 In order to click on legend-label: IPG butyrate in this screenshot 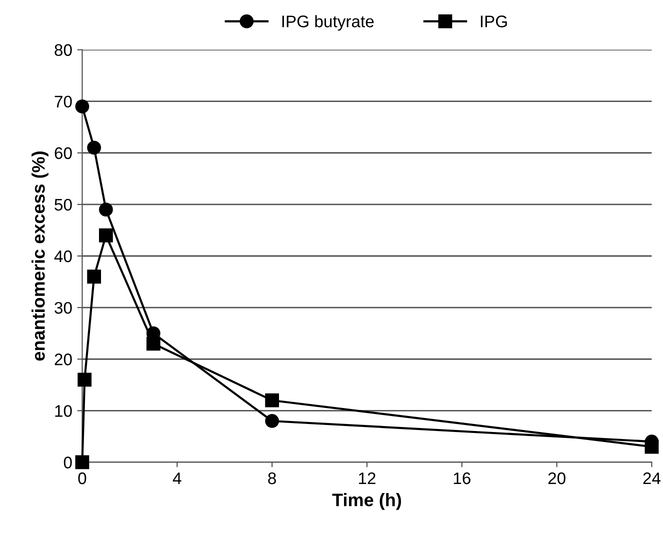, I will do `click(328, 23)`.